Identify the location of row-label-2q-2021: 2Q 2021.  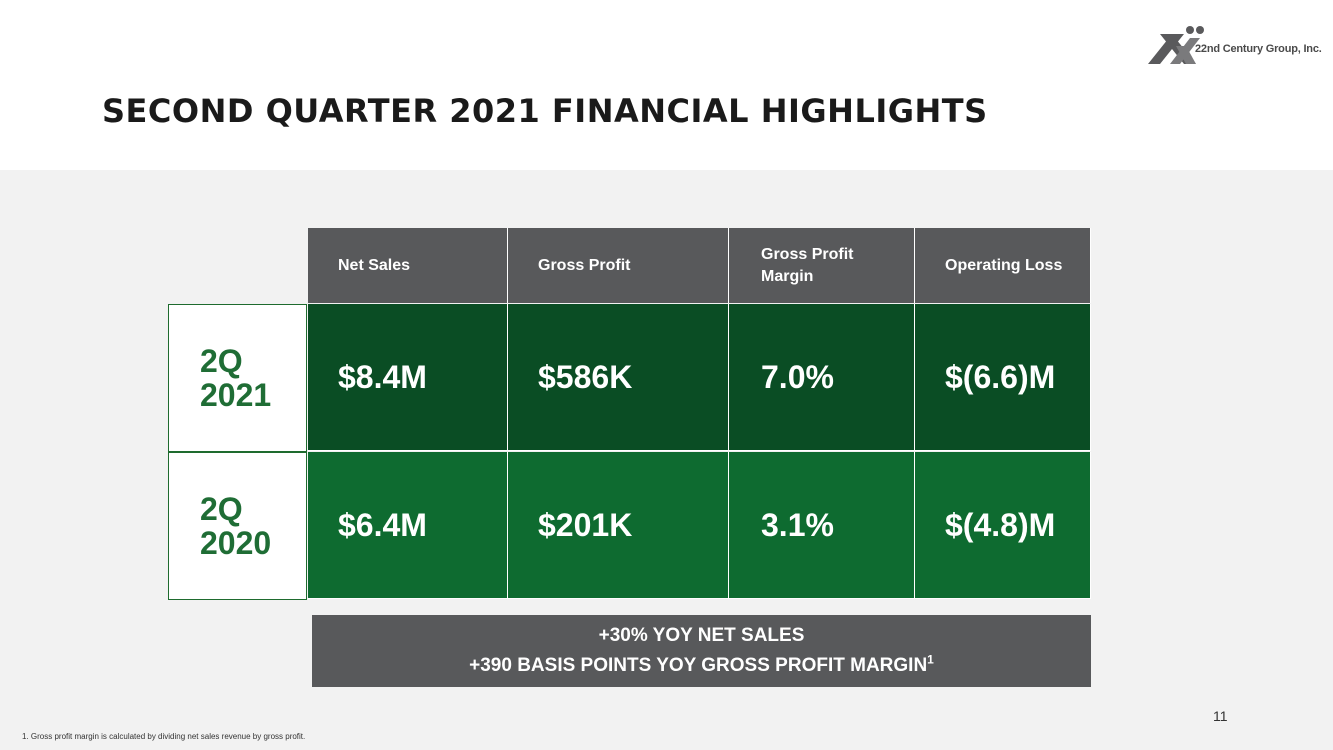
(237, 378).